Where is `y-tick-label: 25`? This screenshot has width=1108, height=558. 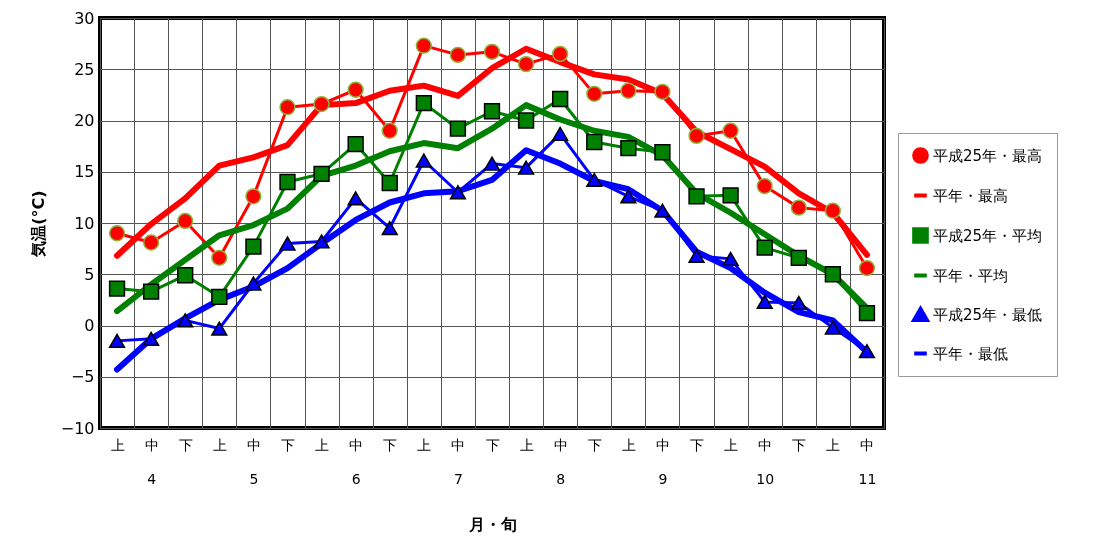
y-tick-label: 25 is located at coordinates (84, 69).